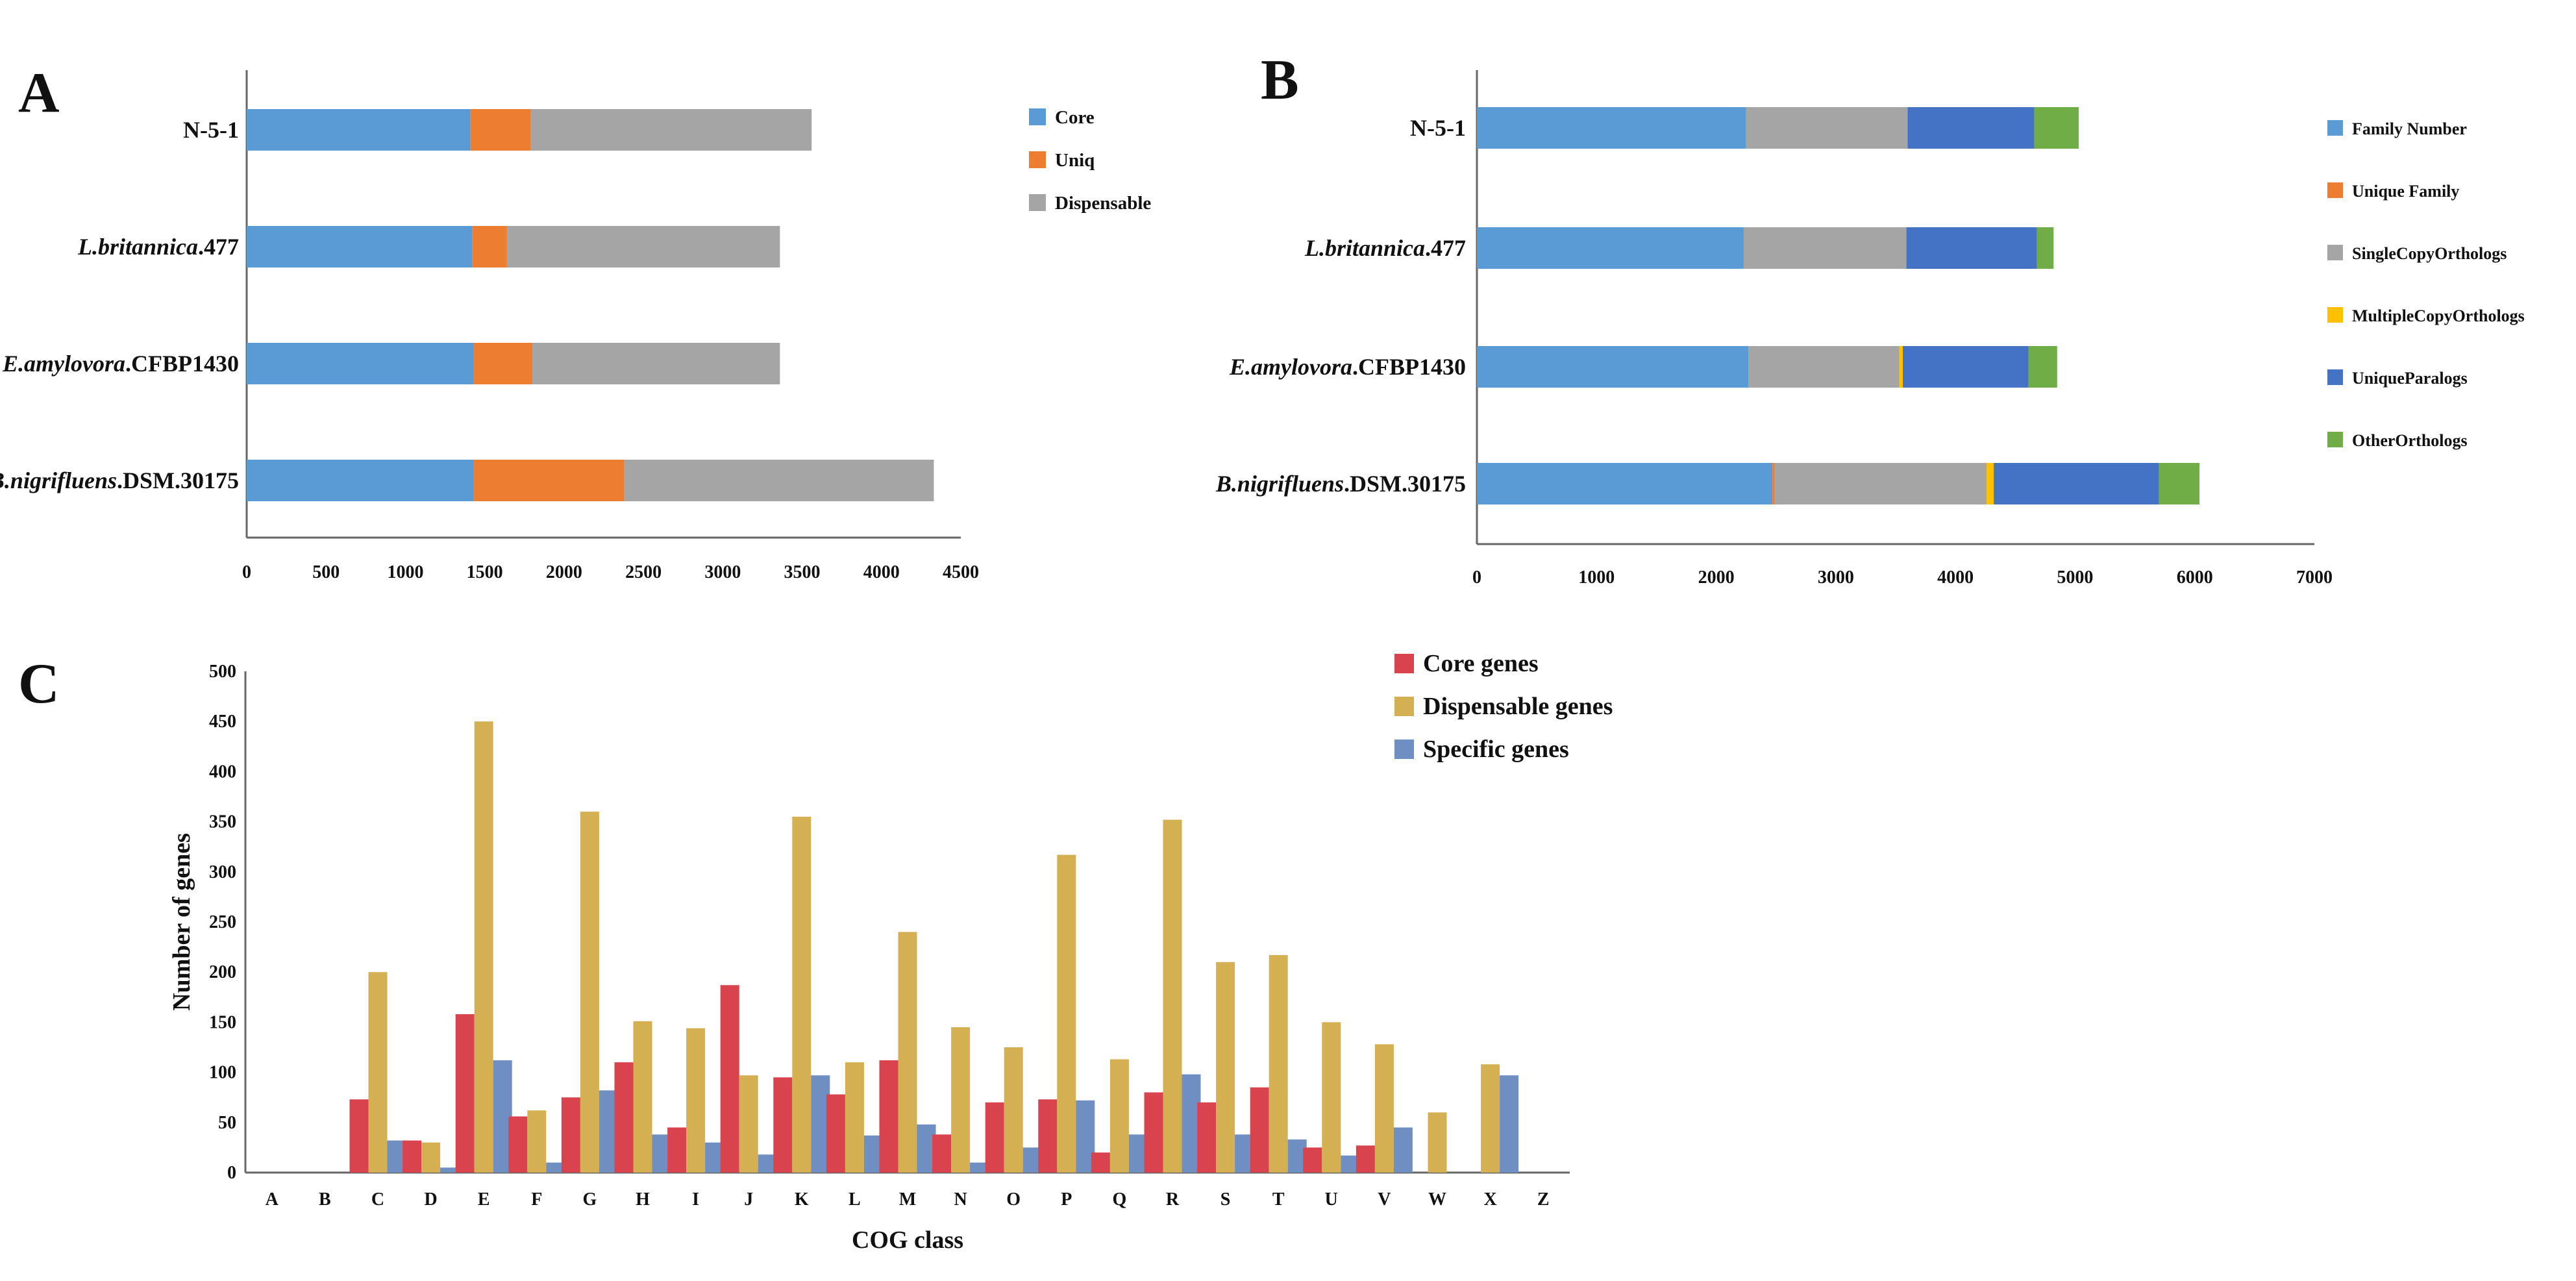  I want to click on chart-c-bar-core-genes-j, so click(729, 1079).